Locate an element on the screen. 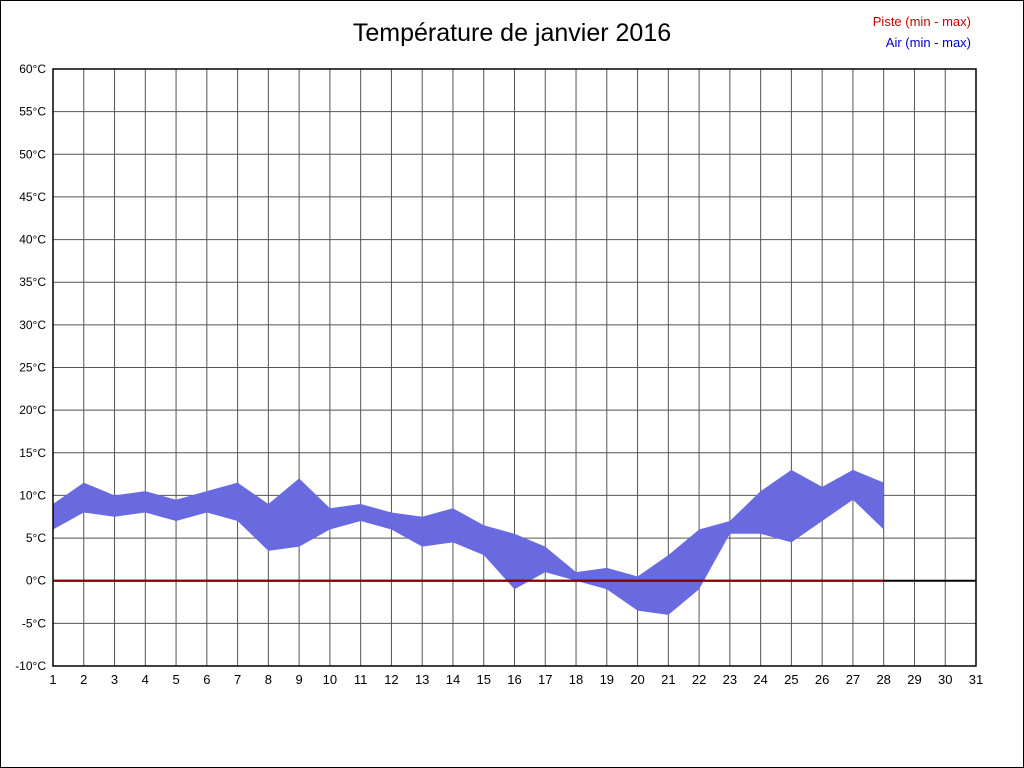 Image resolution: width=1024 pixels, height=768 pixels. x-tick-label: 31 is located at coordinates (976, 679).